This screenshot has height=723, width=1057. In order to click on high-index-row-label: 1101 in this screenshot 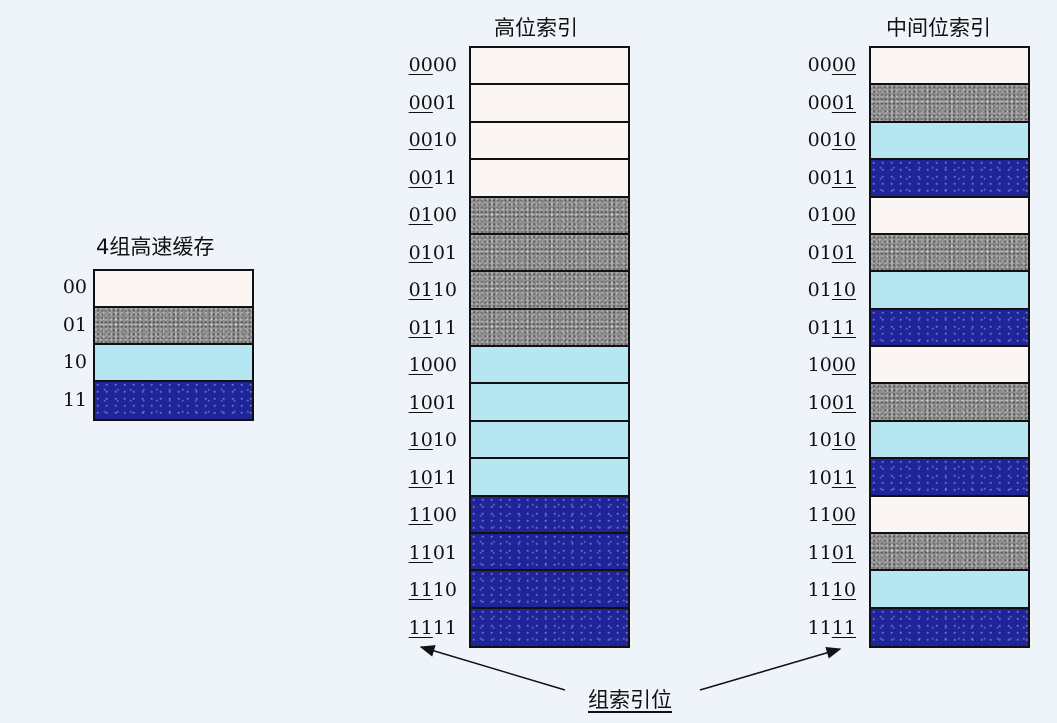, I will do `click(432, 552)`.